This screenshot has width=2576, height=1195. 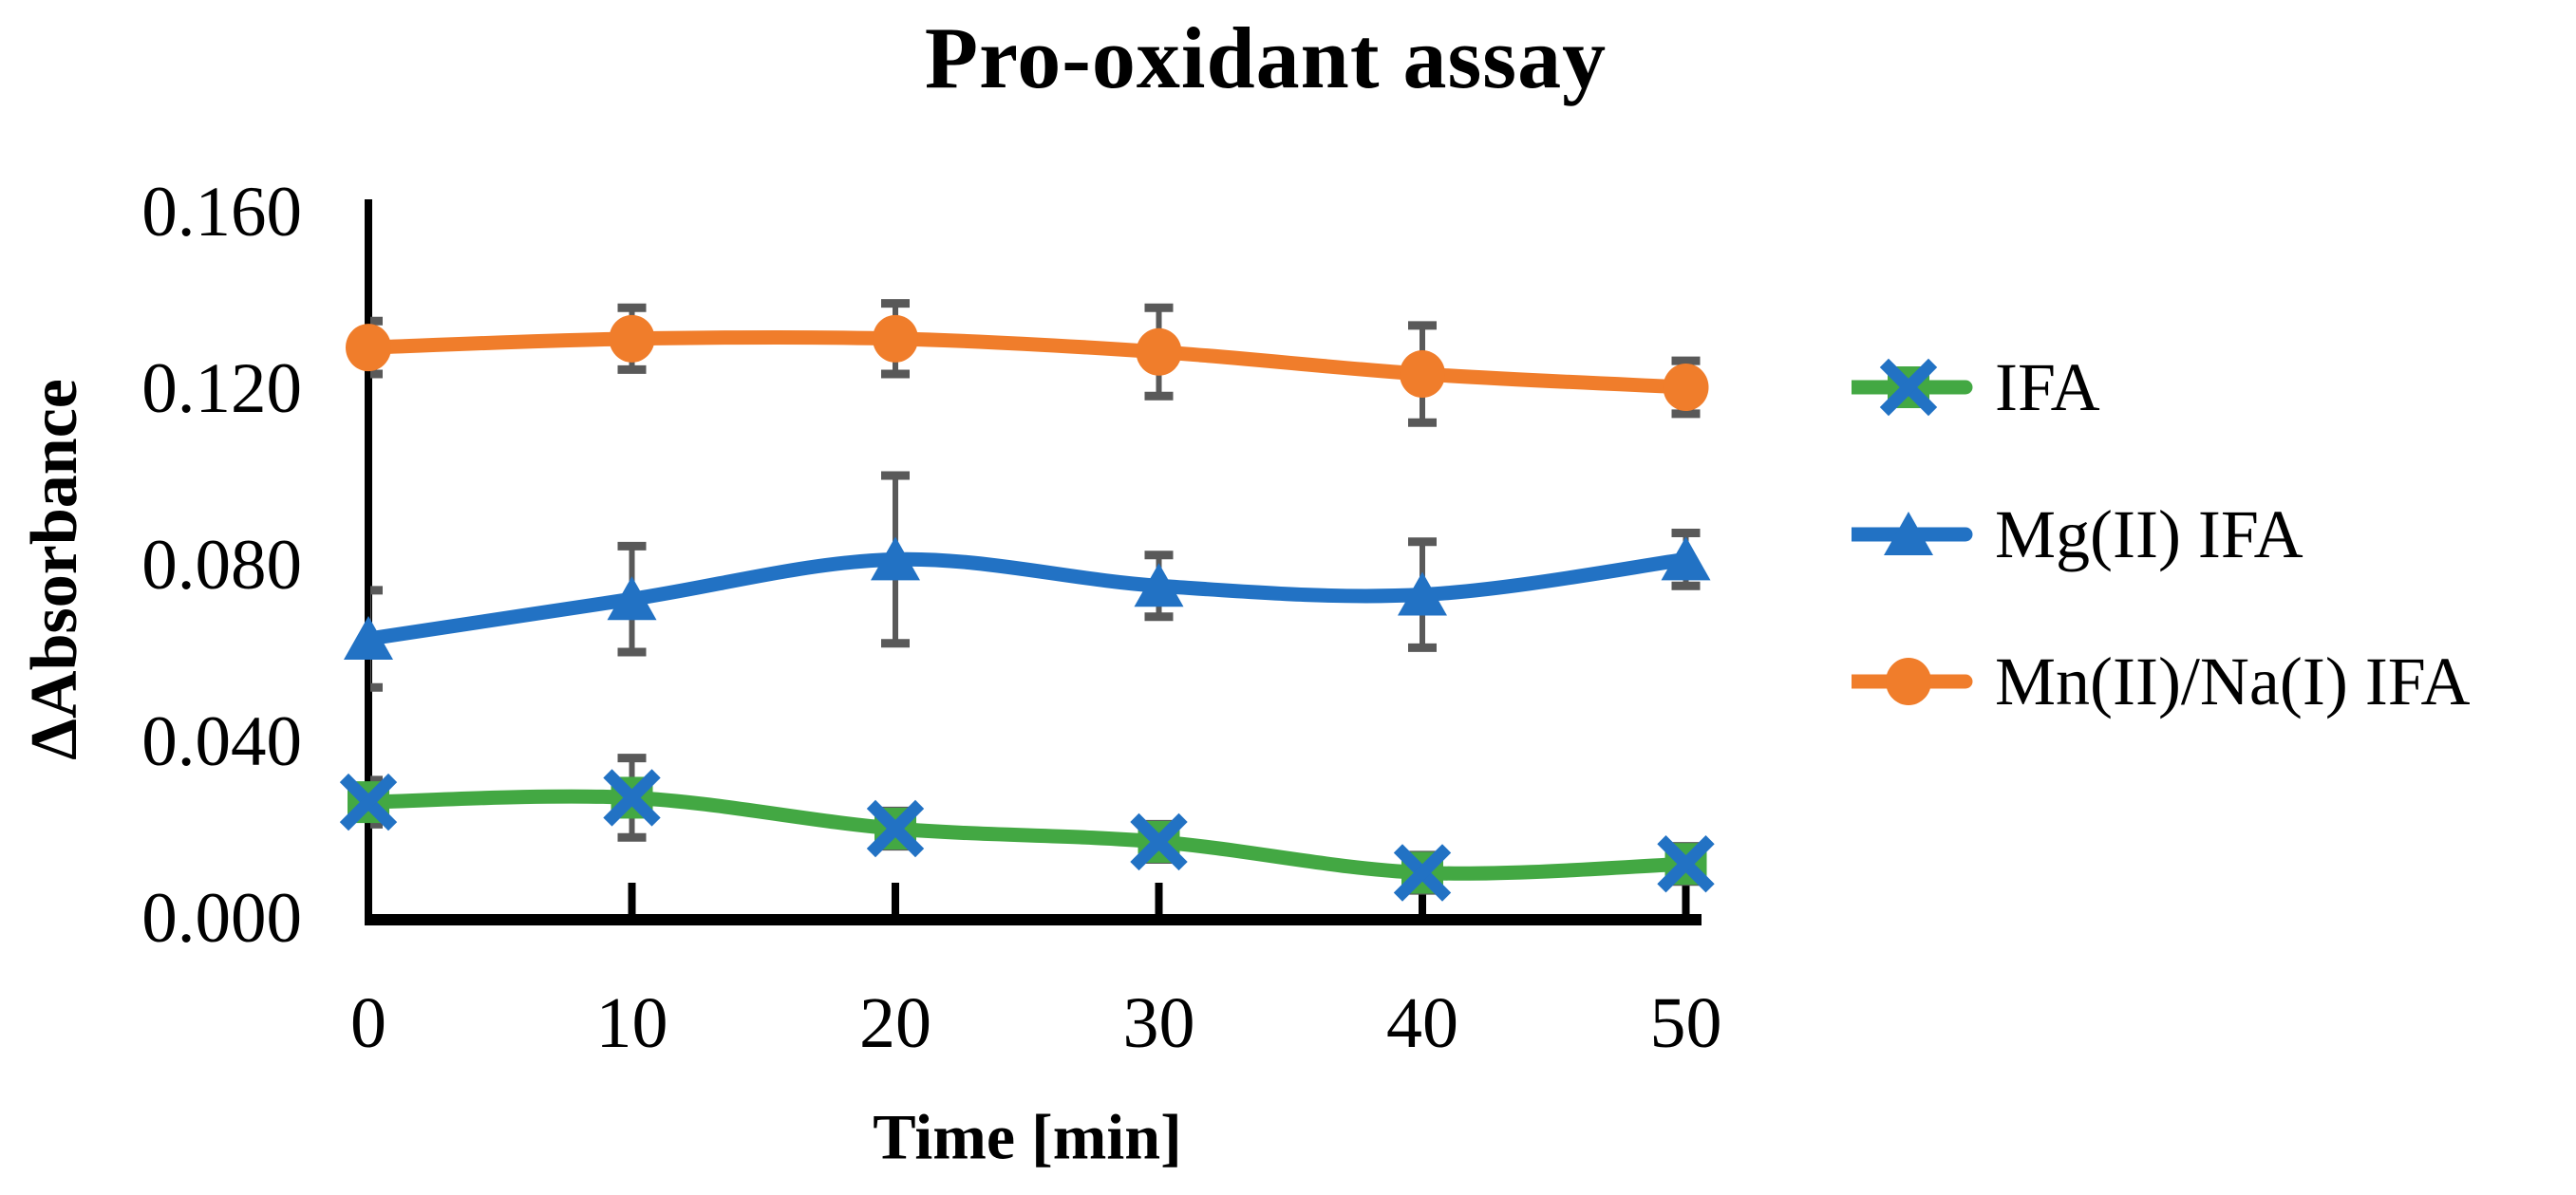 What do you see at coordinates (2161, 387) in the screenshot?
I see `legend-item-ifa: IFA` at bounding box center [2161, 387].